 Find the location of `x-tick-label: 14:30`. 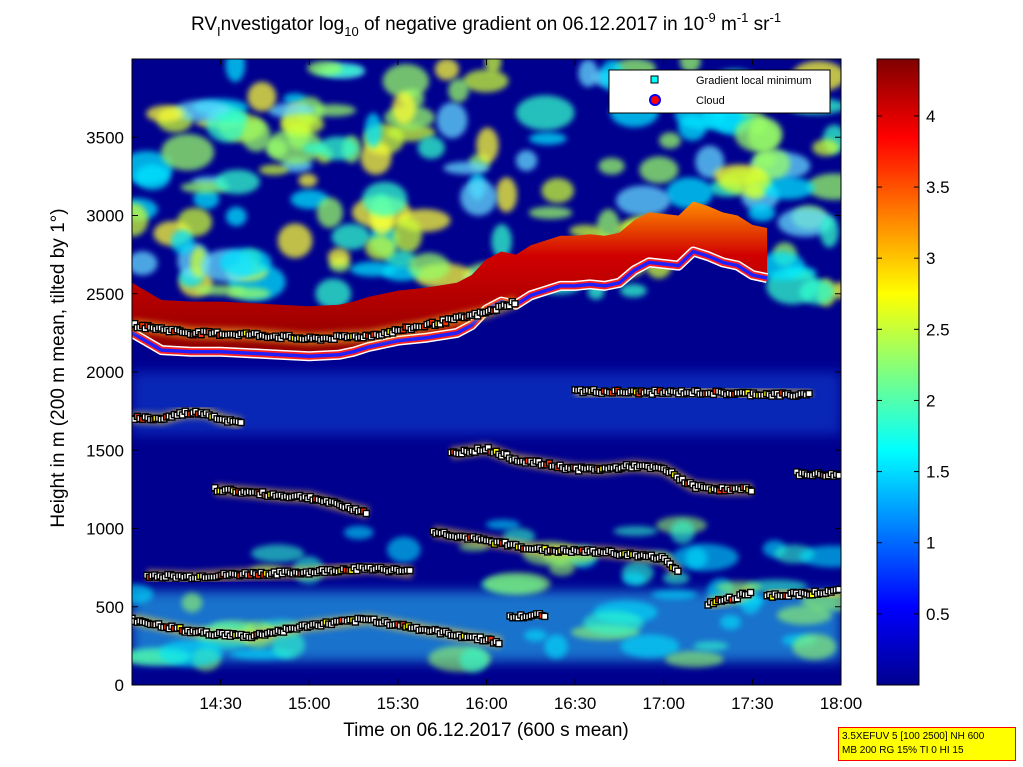

x-tick-label: 14:30 is located at coordinates (220, 703).